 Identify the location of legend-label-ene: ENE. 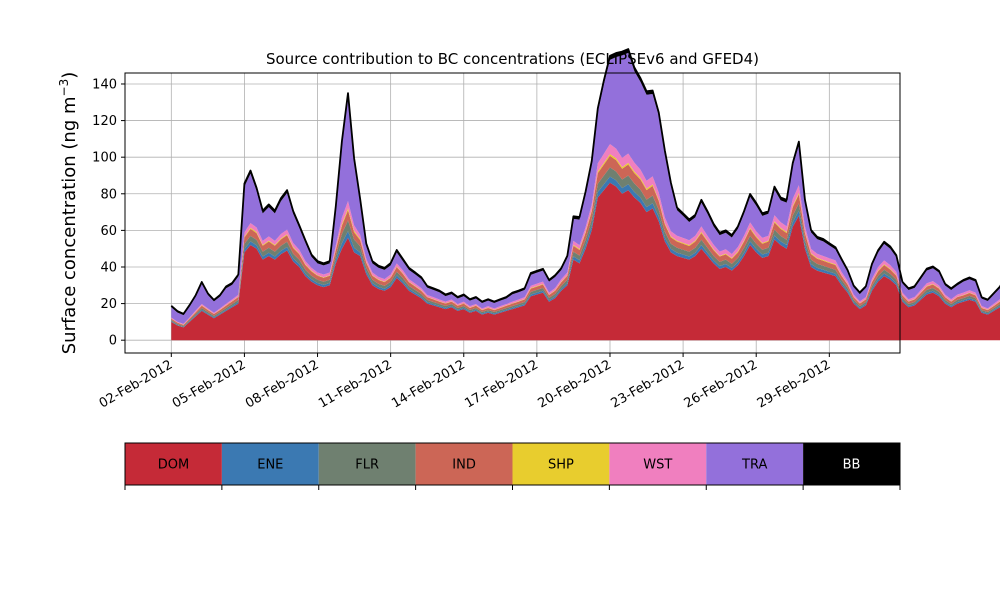
(270, 465).